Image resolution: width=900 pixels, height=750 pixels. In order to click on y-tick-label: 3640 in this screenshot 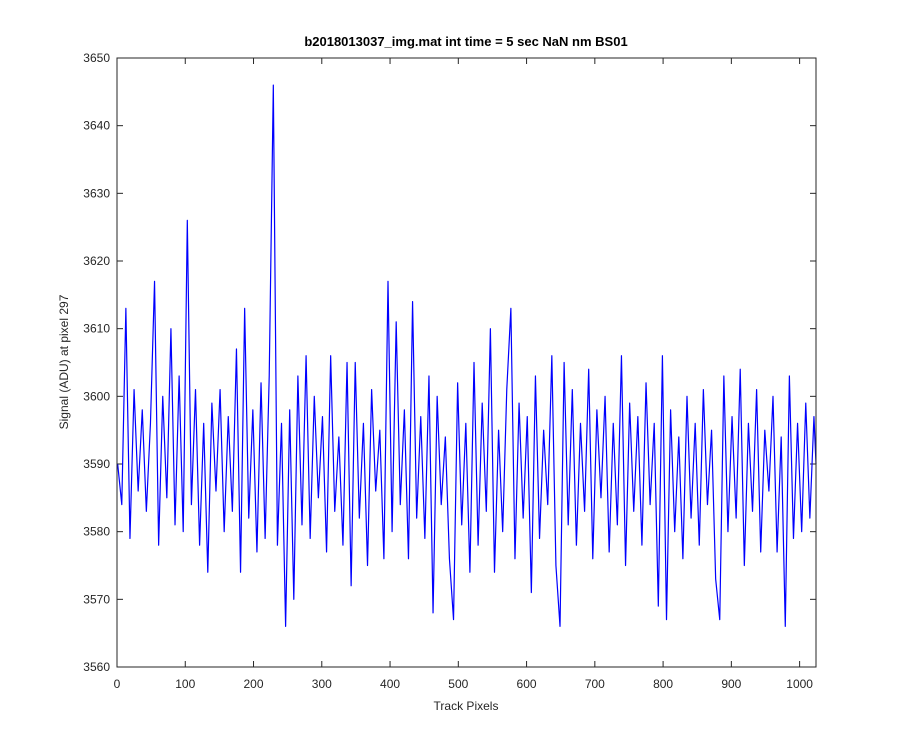, I will do `click(96, 126)`.